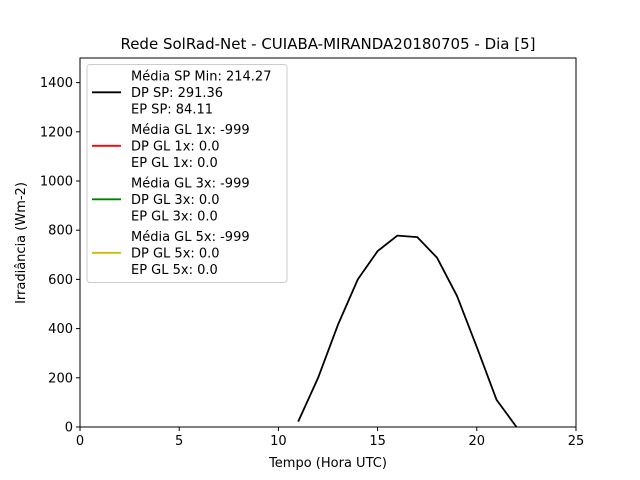 This screenshot has height=480, width=640. I want to click on legend-label: DP SP: 291.36, so click(177, 93).